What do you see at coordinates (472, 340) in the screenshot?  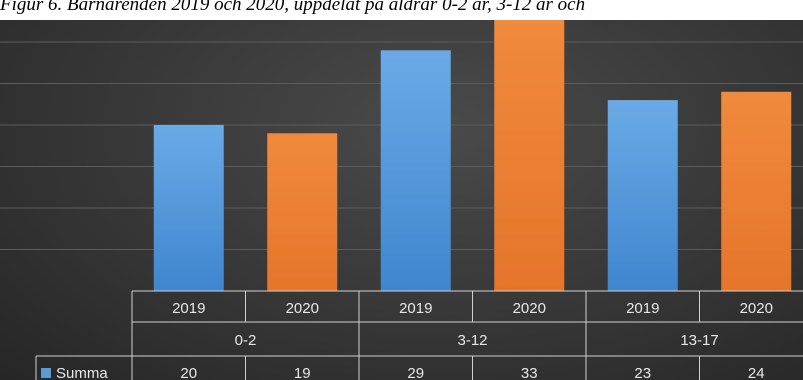 I see `age-group-label: 3-12` at bounding box center [472, 340].